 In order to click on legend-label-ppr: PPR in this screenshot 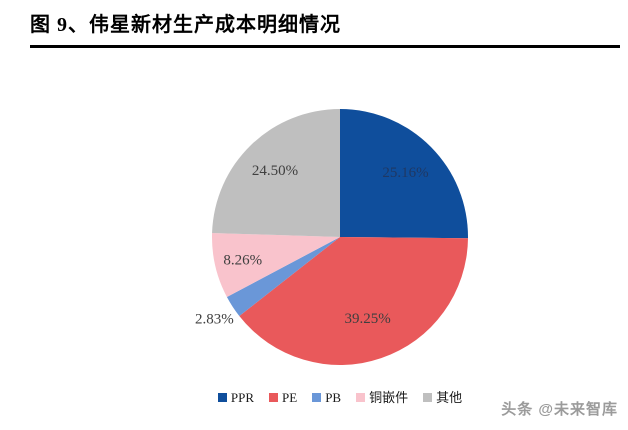, I will do `click(242, 397)`.